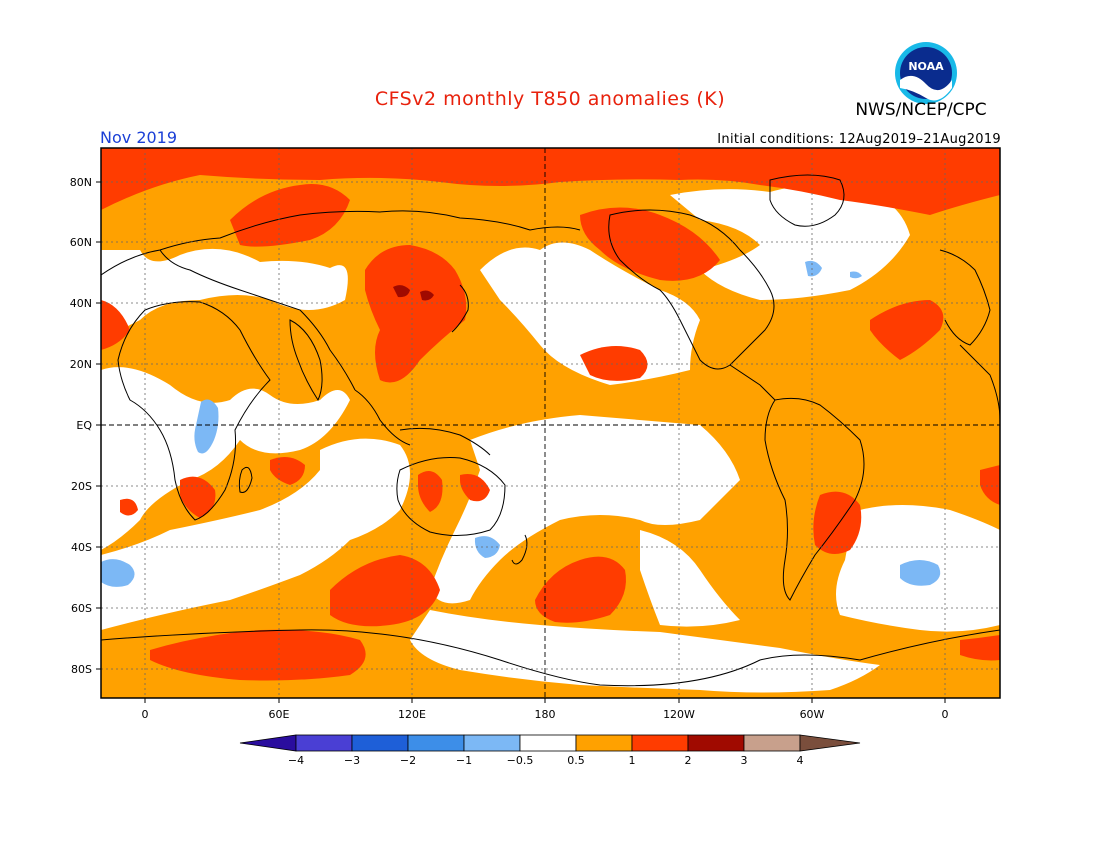 The height and width of the screenshot is (850, 1100). I want to click on lat-label: 20S, so click(81, 486).